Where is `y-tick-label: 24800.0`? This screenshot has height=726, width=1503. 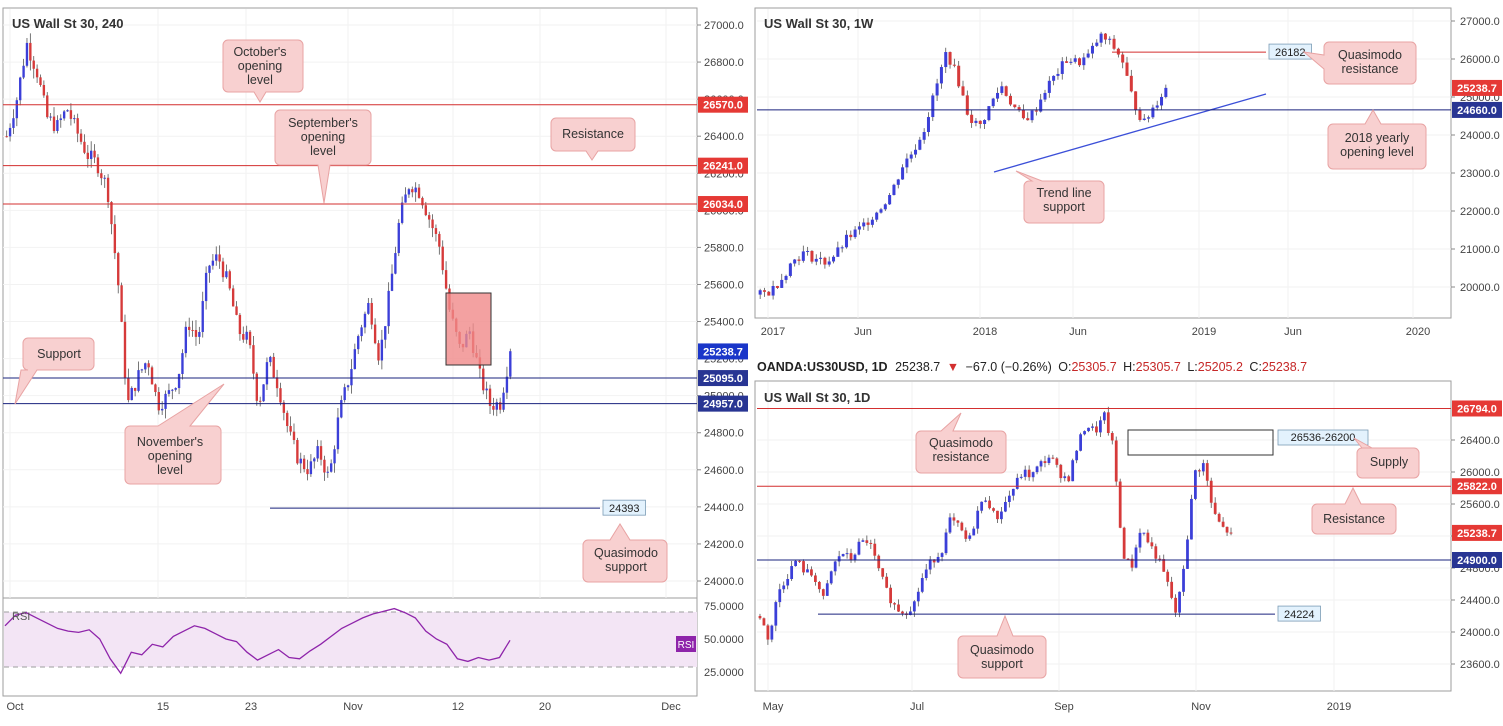
y-tick-label: 24800.0 is located at coordinates (724, 434).